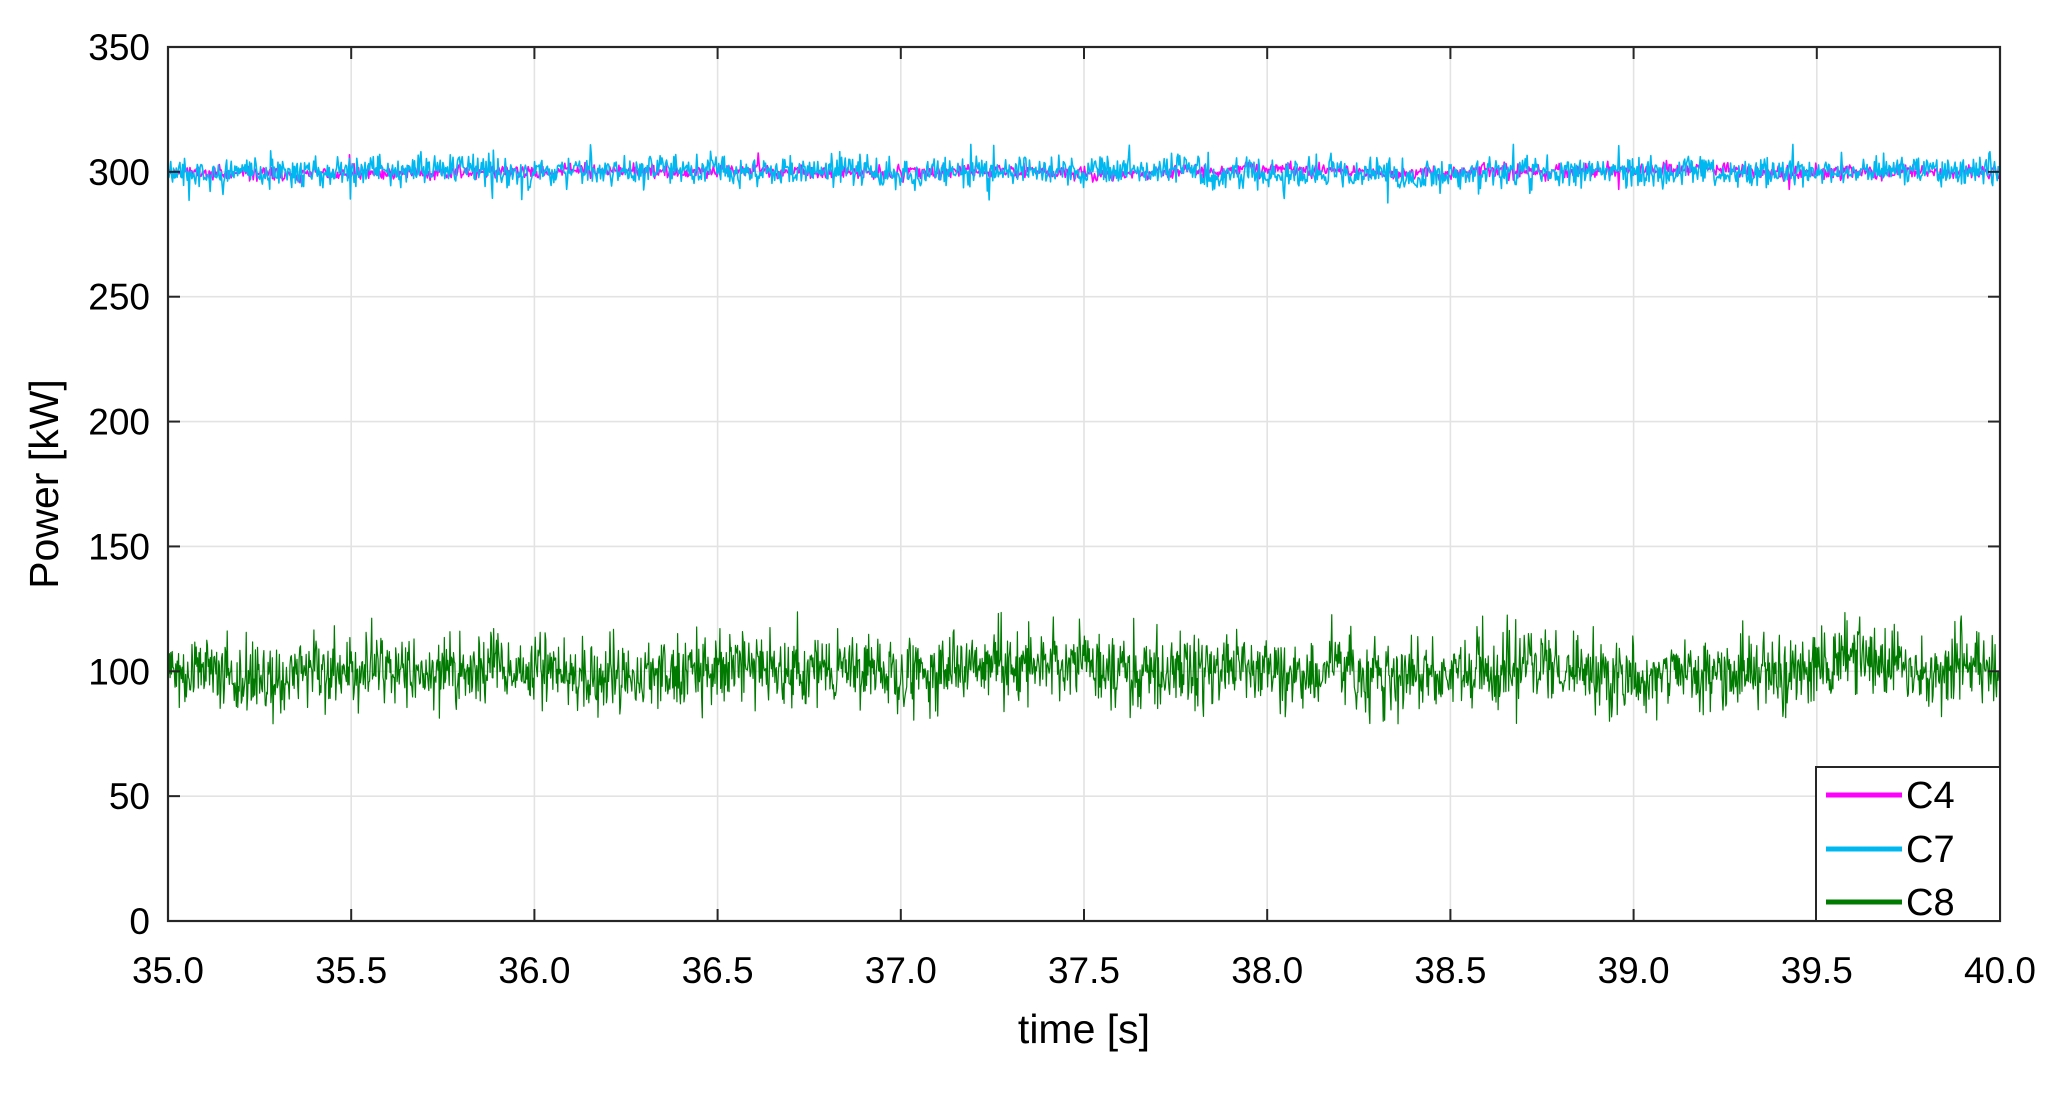  What do you see at coordinates (1930, 796) in the screenshot?
I see `legend-label-c4: C4` at bounding box center [1930, 796].